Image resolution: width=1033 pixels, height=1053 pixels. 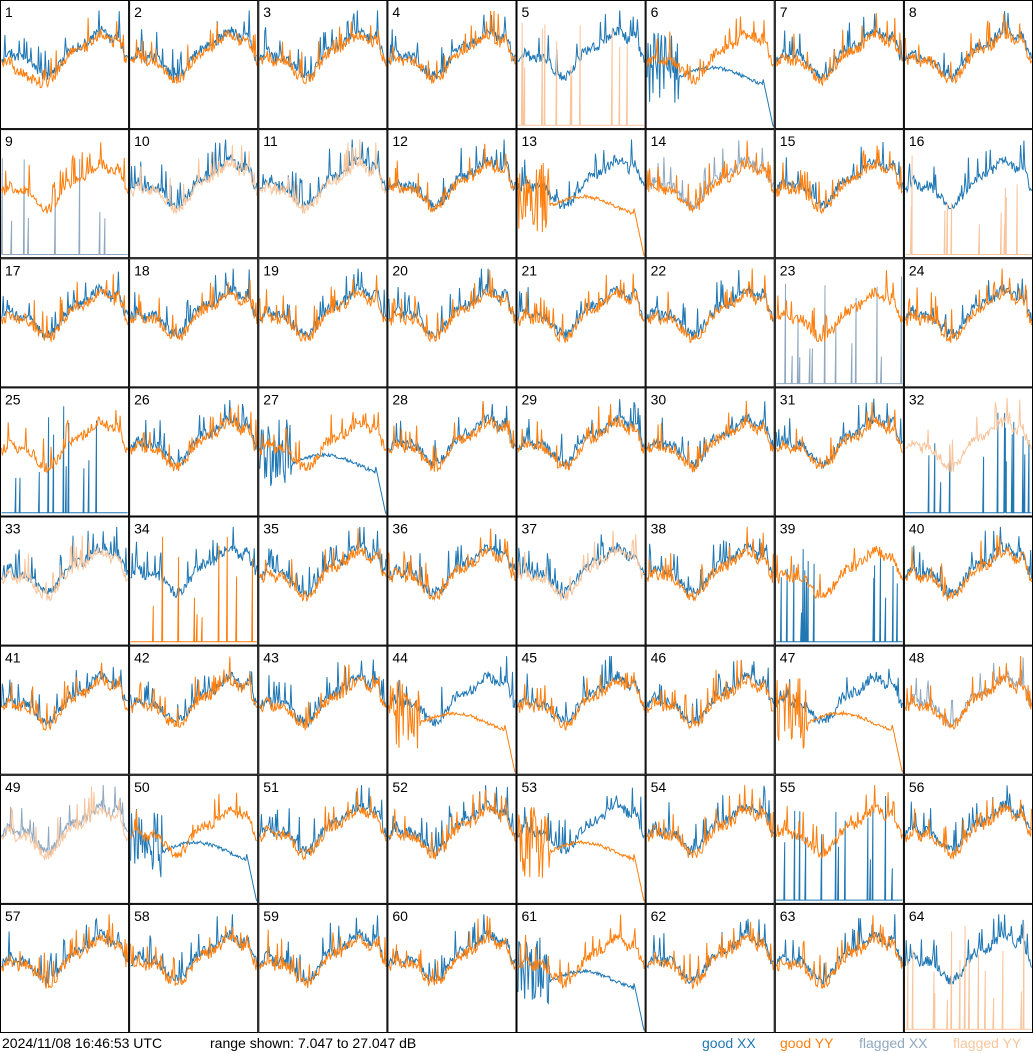 I want to click on panel-40-yy-trace, so click(x=968, y=568).